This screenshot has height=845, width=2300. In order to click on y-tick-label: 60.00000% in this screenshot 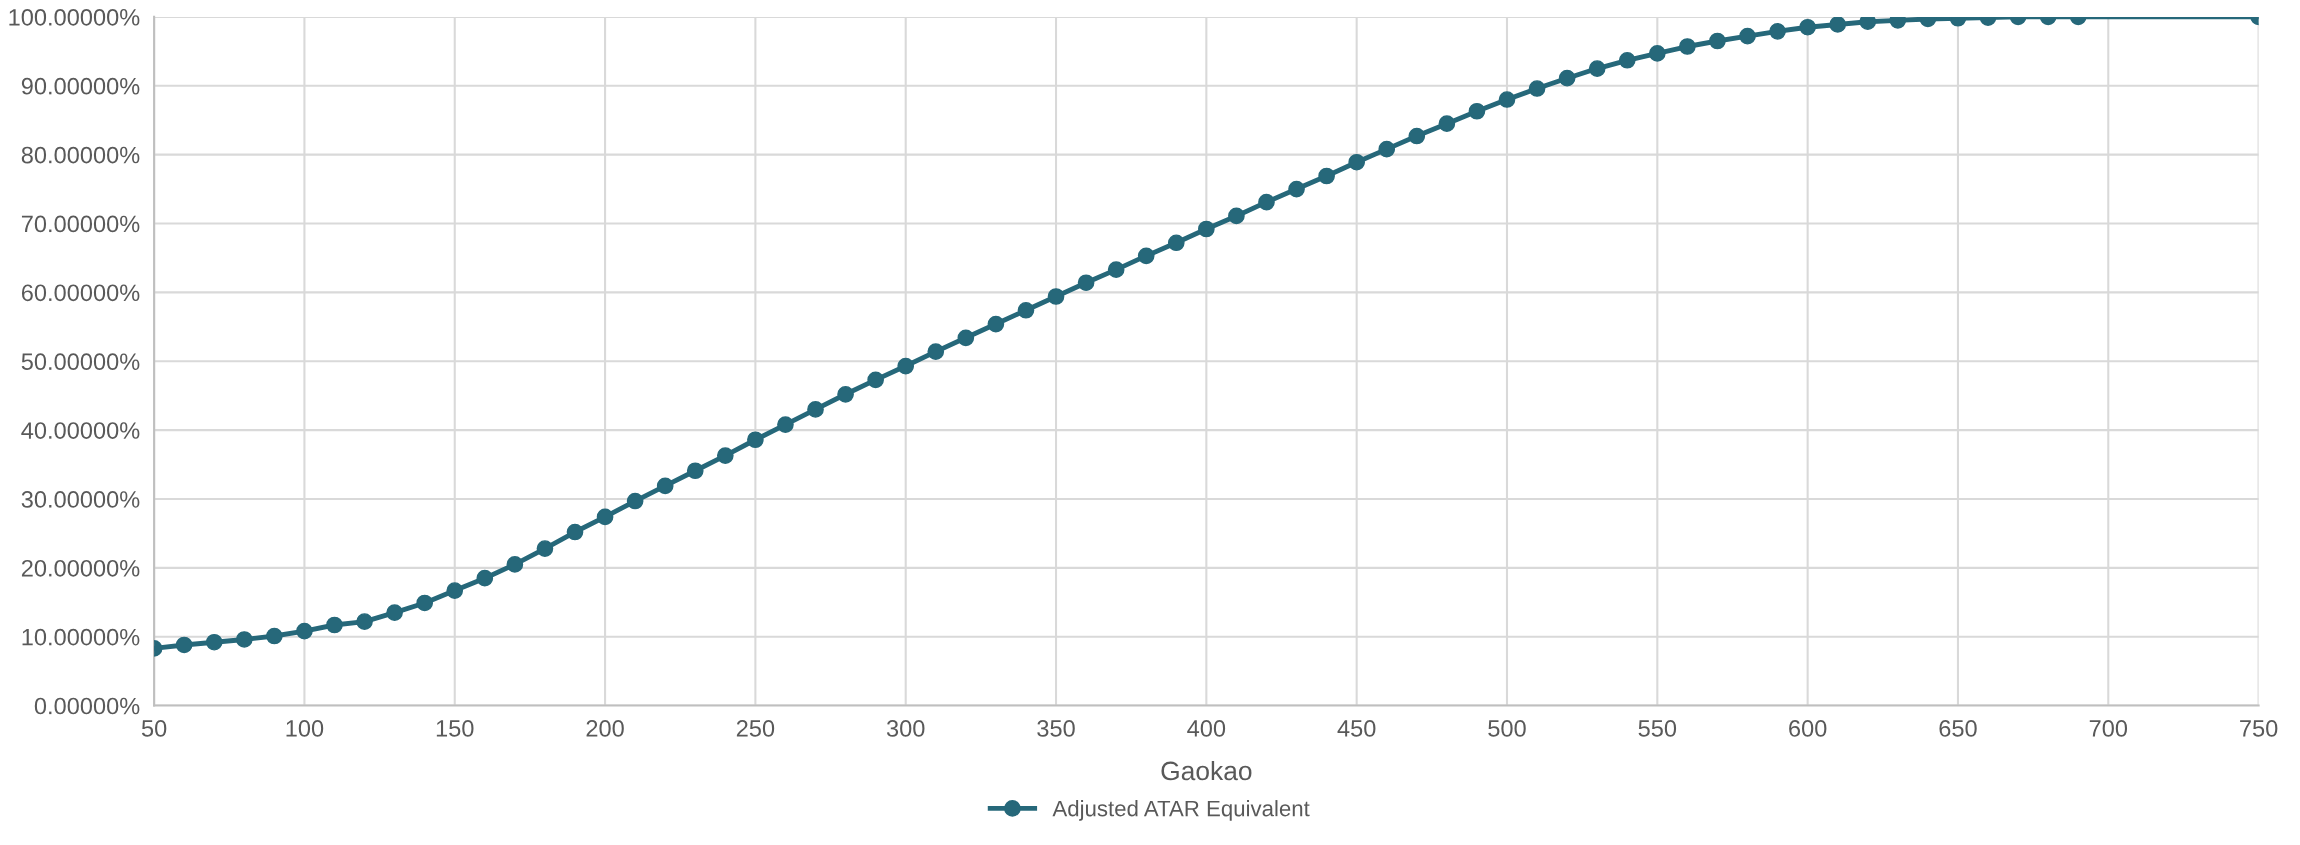, I will do `click(80, 293)`.